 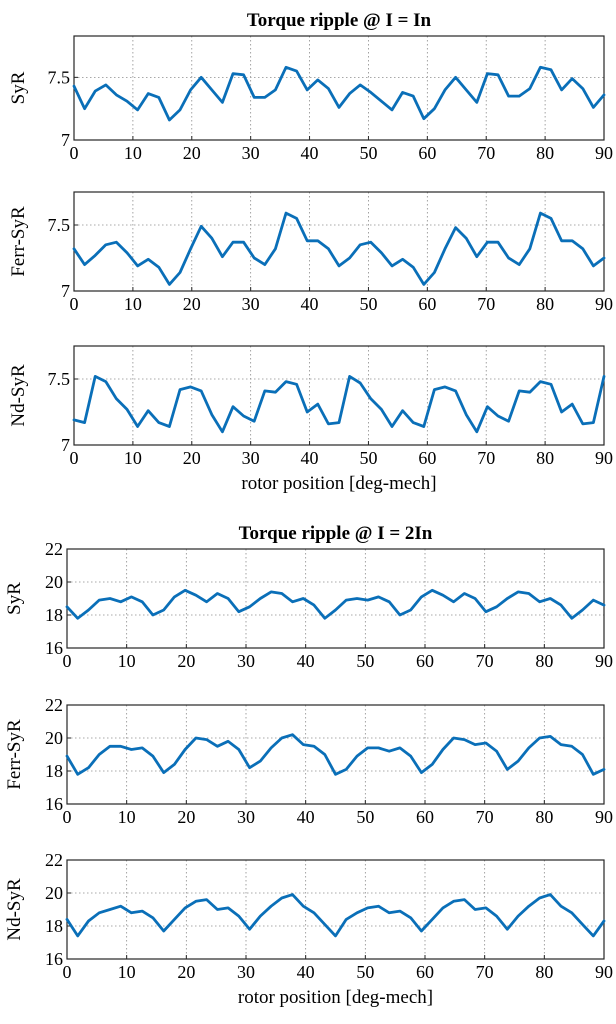 What do you see at coordinates (54, 738) in the screenshot?
I see `panel-5-ytick-label-20: 20` at bounding box center [54, 738].